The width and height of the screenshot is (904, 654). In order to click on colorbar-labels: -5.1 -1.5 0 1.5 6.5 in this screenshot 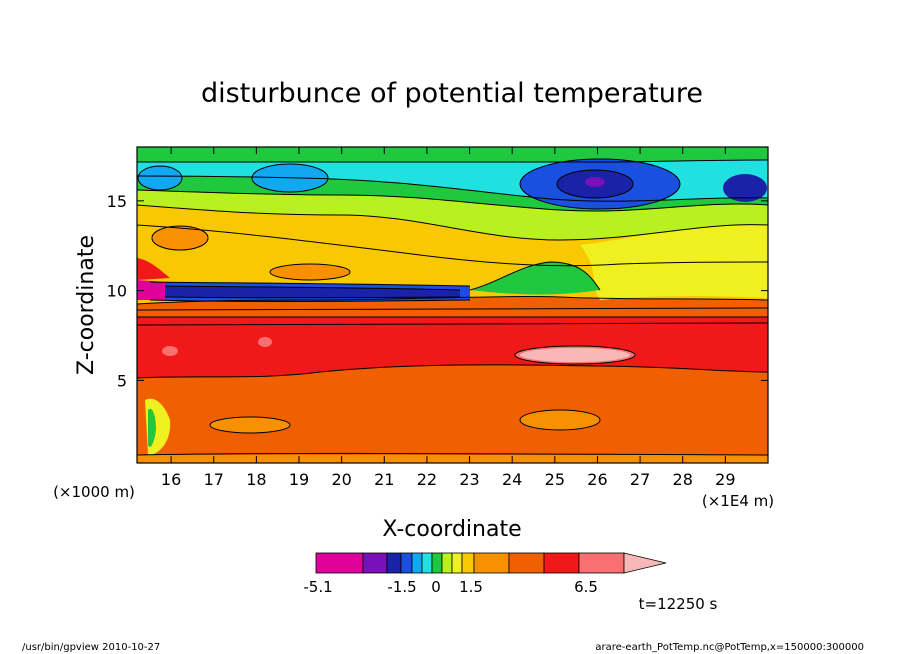, I will do `click(450, 587)`.